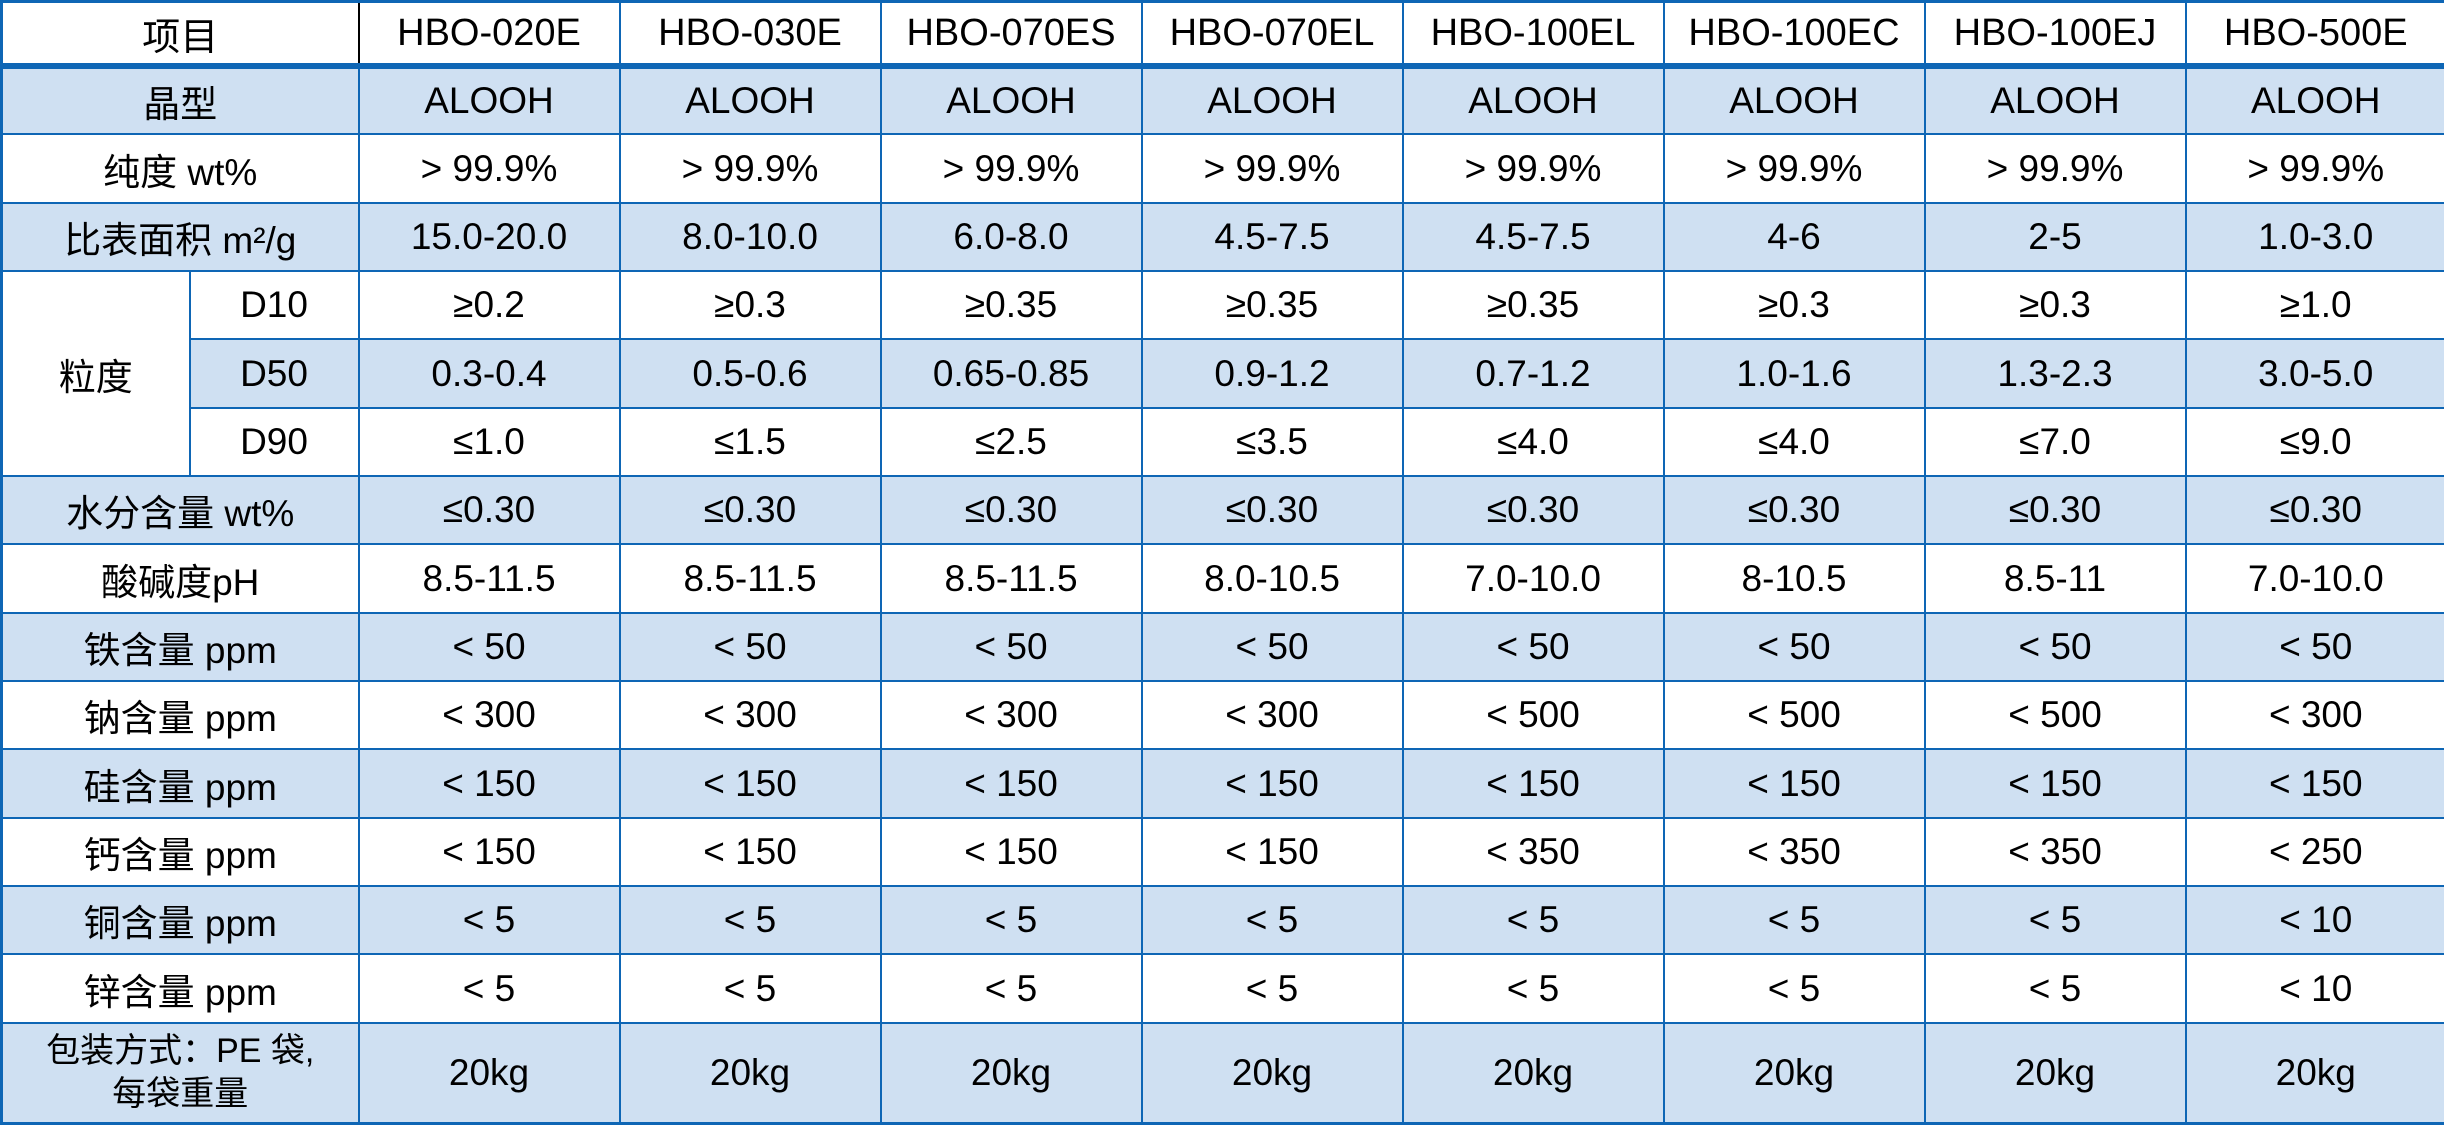 Image resolution: width=2444 pixels, height=1125 pixels. I want to click on header-cell-product-1: HBO-020E, so click(489, 34).